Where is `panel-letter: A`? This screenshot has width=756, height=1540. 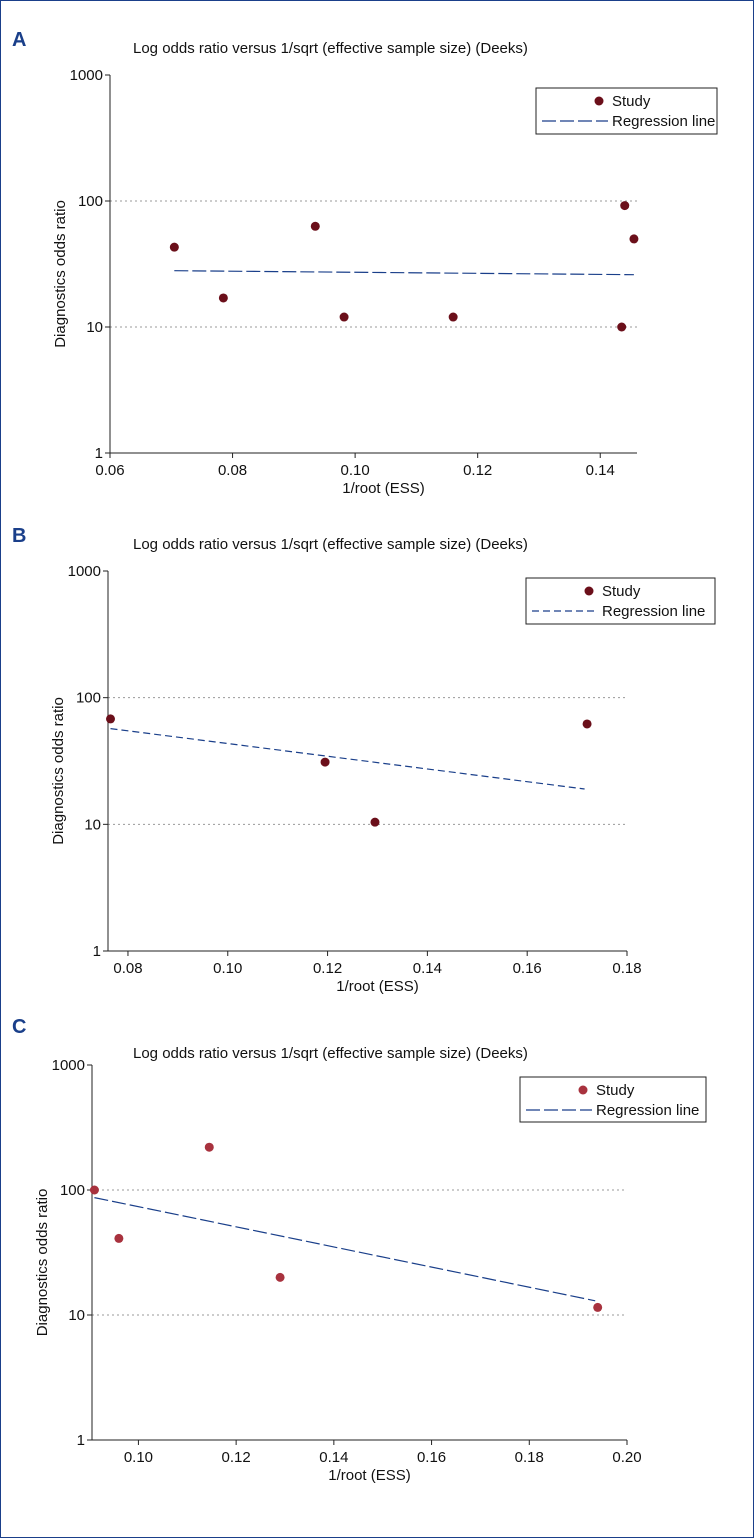
panel-letter: A is located at coordinates (19, 40).